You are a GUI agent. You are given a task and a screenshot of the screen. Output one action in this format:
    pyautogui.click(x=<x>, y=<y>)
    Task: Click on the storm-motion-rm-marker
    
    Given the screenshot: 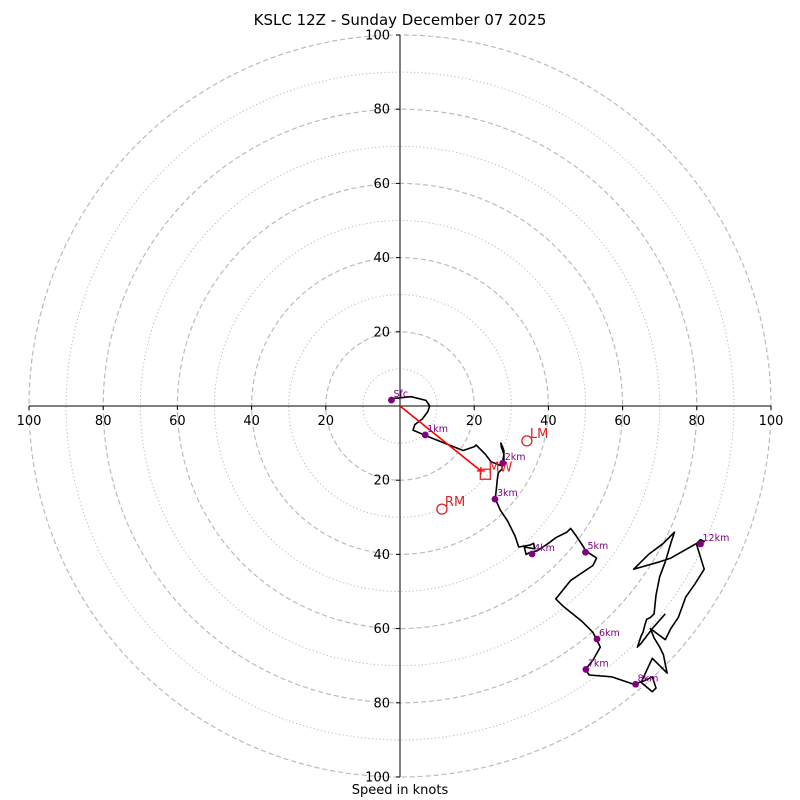 What is the action you would take?
    pyautogui.click(x=442, y=509)
    